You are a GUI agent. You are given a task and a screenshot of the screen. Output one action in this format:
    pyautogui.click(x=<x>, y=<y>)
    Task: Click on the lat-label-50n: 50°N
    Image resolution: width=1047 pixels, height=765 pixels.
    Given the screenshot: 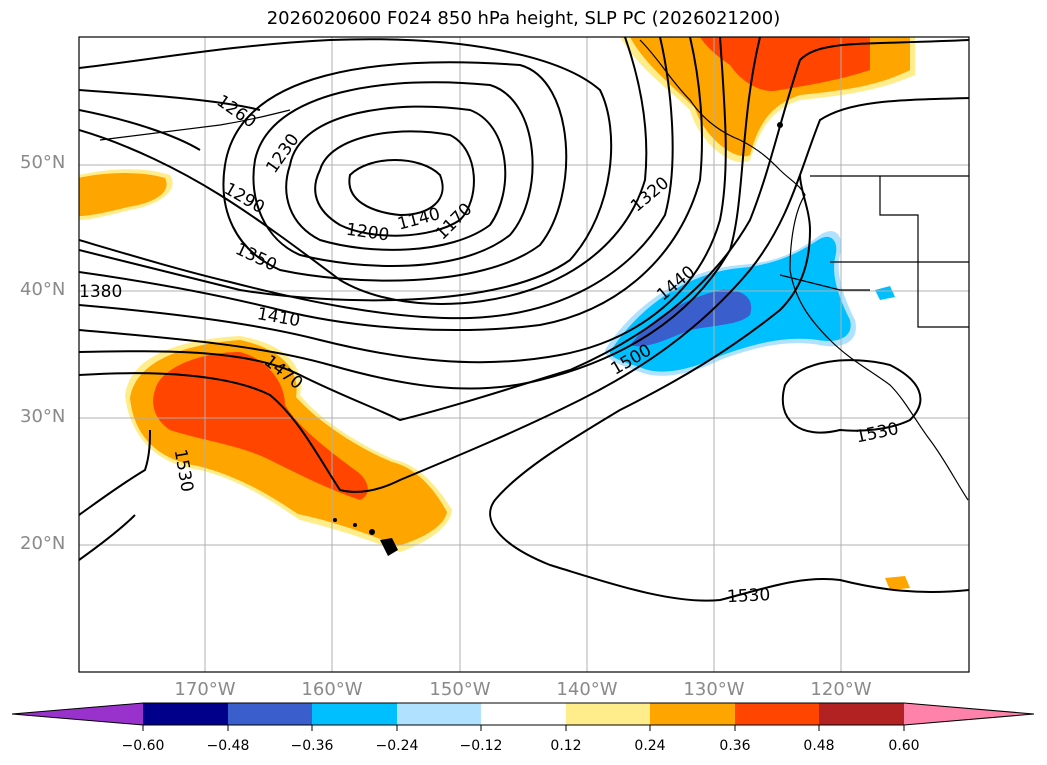 What is the action you would take?
    pyautogui.click(x=43, y=162)
    